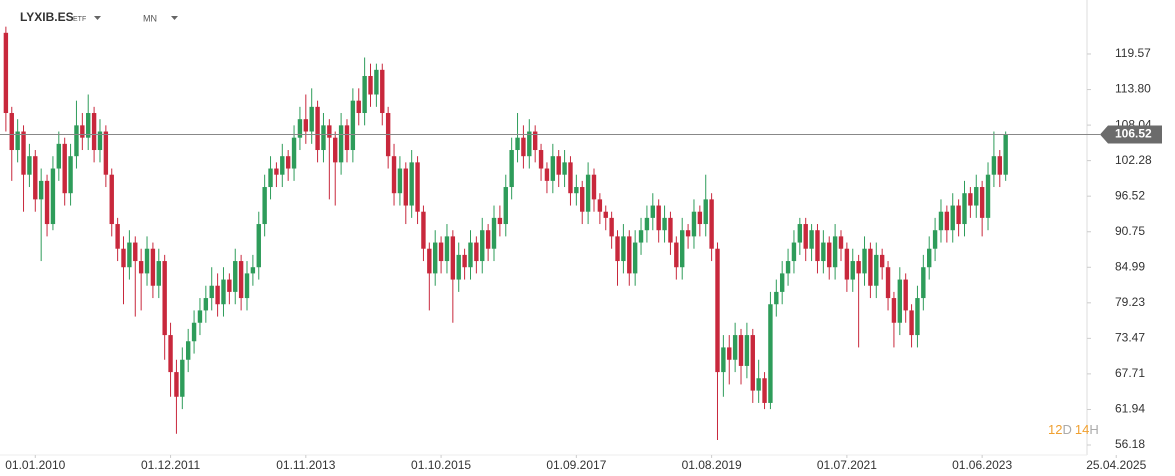 This screenshot has width=1175, height=476. I want to click on y-tick-label: 61.94, so click(1130, 409).